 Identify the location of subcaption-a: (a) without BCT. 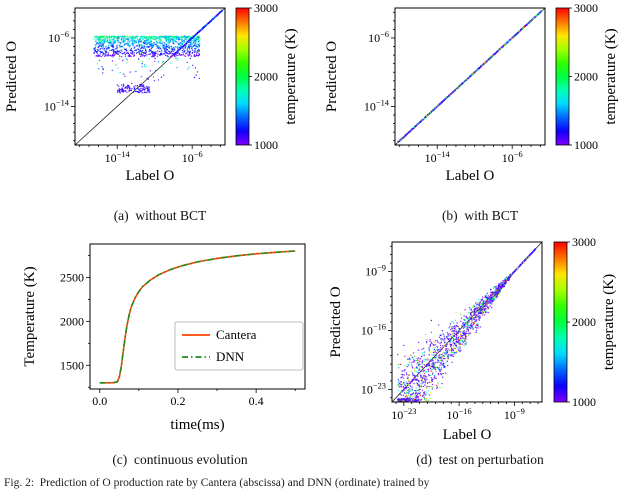
(160, 215).